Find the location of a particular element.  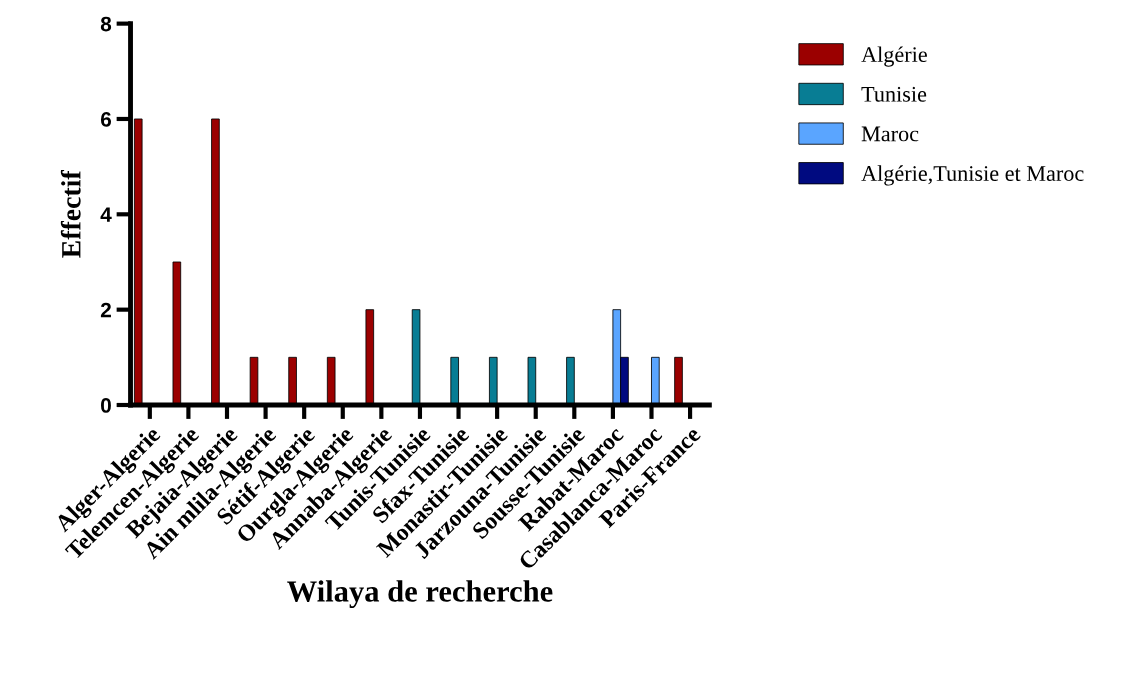

legend-label: Tunisie is located at coordinates (894, 94).